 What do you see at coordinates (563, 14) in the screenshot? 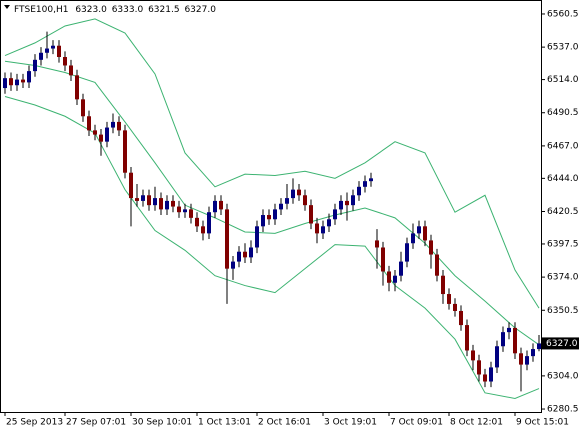
I see `y-tick-label: 6560.5` at bounding box center [563, 14].